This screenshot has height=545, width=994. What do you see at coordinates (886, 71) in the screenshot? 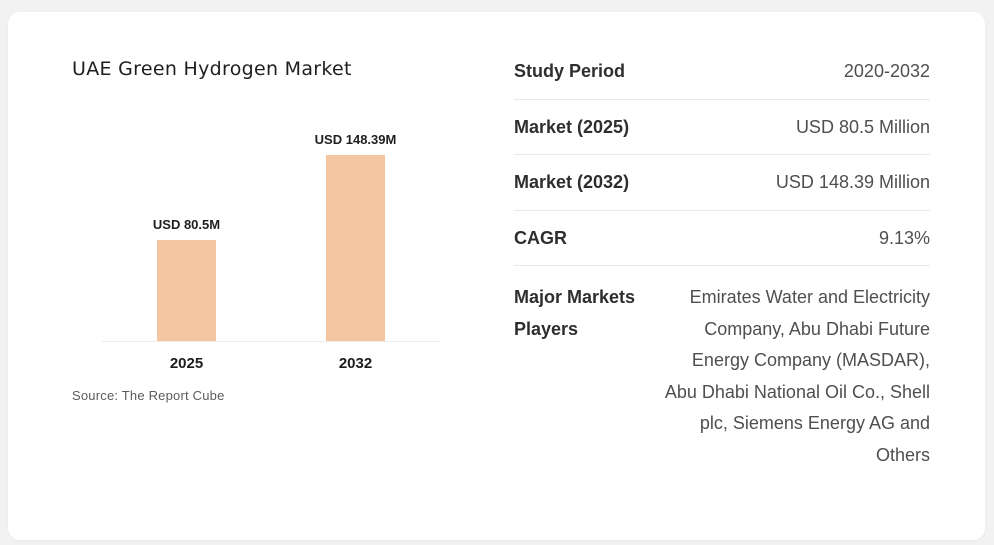
I see `table-row-value: 2020-2032` at bounding box center [886, 71].